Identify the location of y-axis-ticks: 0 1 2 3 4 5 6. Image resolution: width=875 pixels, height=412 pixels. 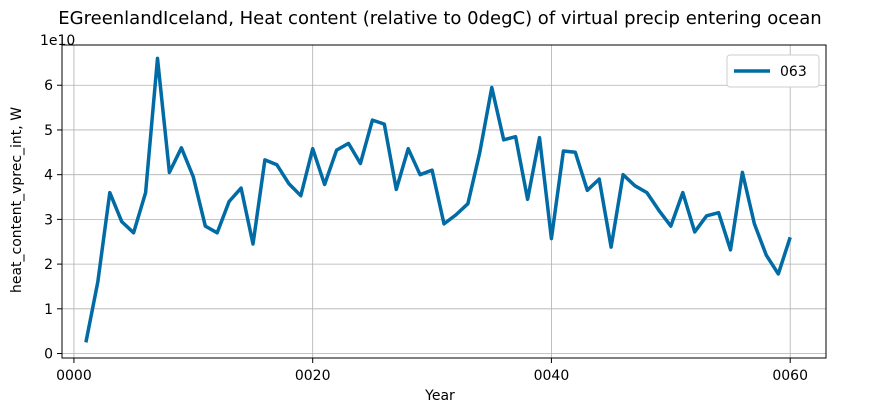
(53, 220).